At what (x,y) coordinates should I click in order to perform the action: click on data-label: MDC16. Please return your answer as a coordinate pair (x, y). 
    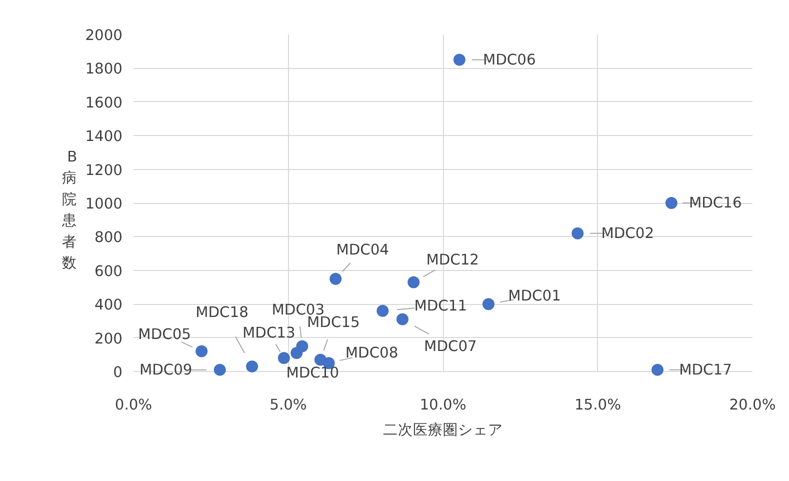
    Looking at the image, I should click on (715, 203).